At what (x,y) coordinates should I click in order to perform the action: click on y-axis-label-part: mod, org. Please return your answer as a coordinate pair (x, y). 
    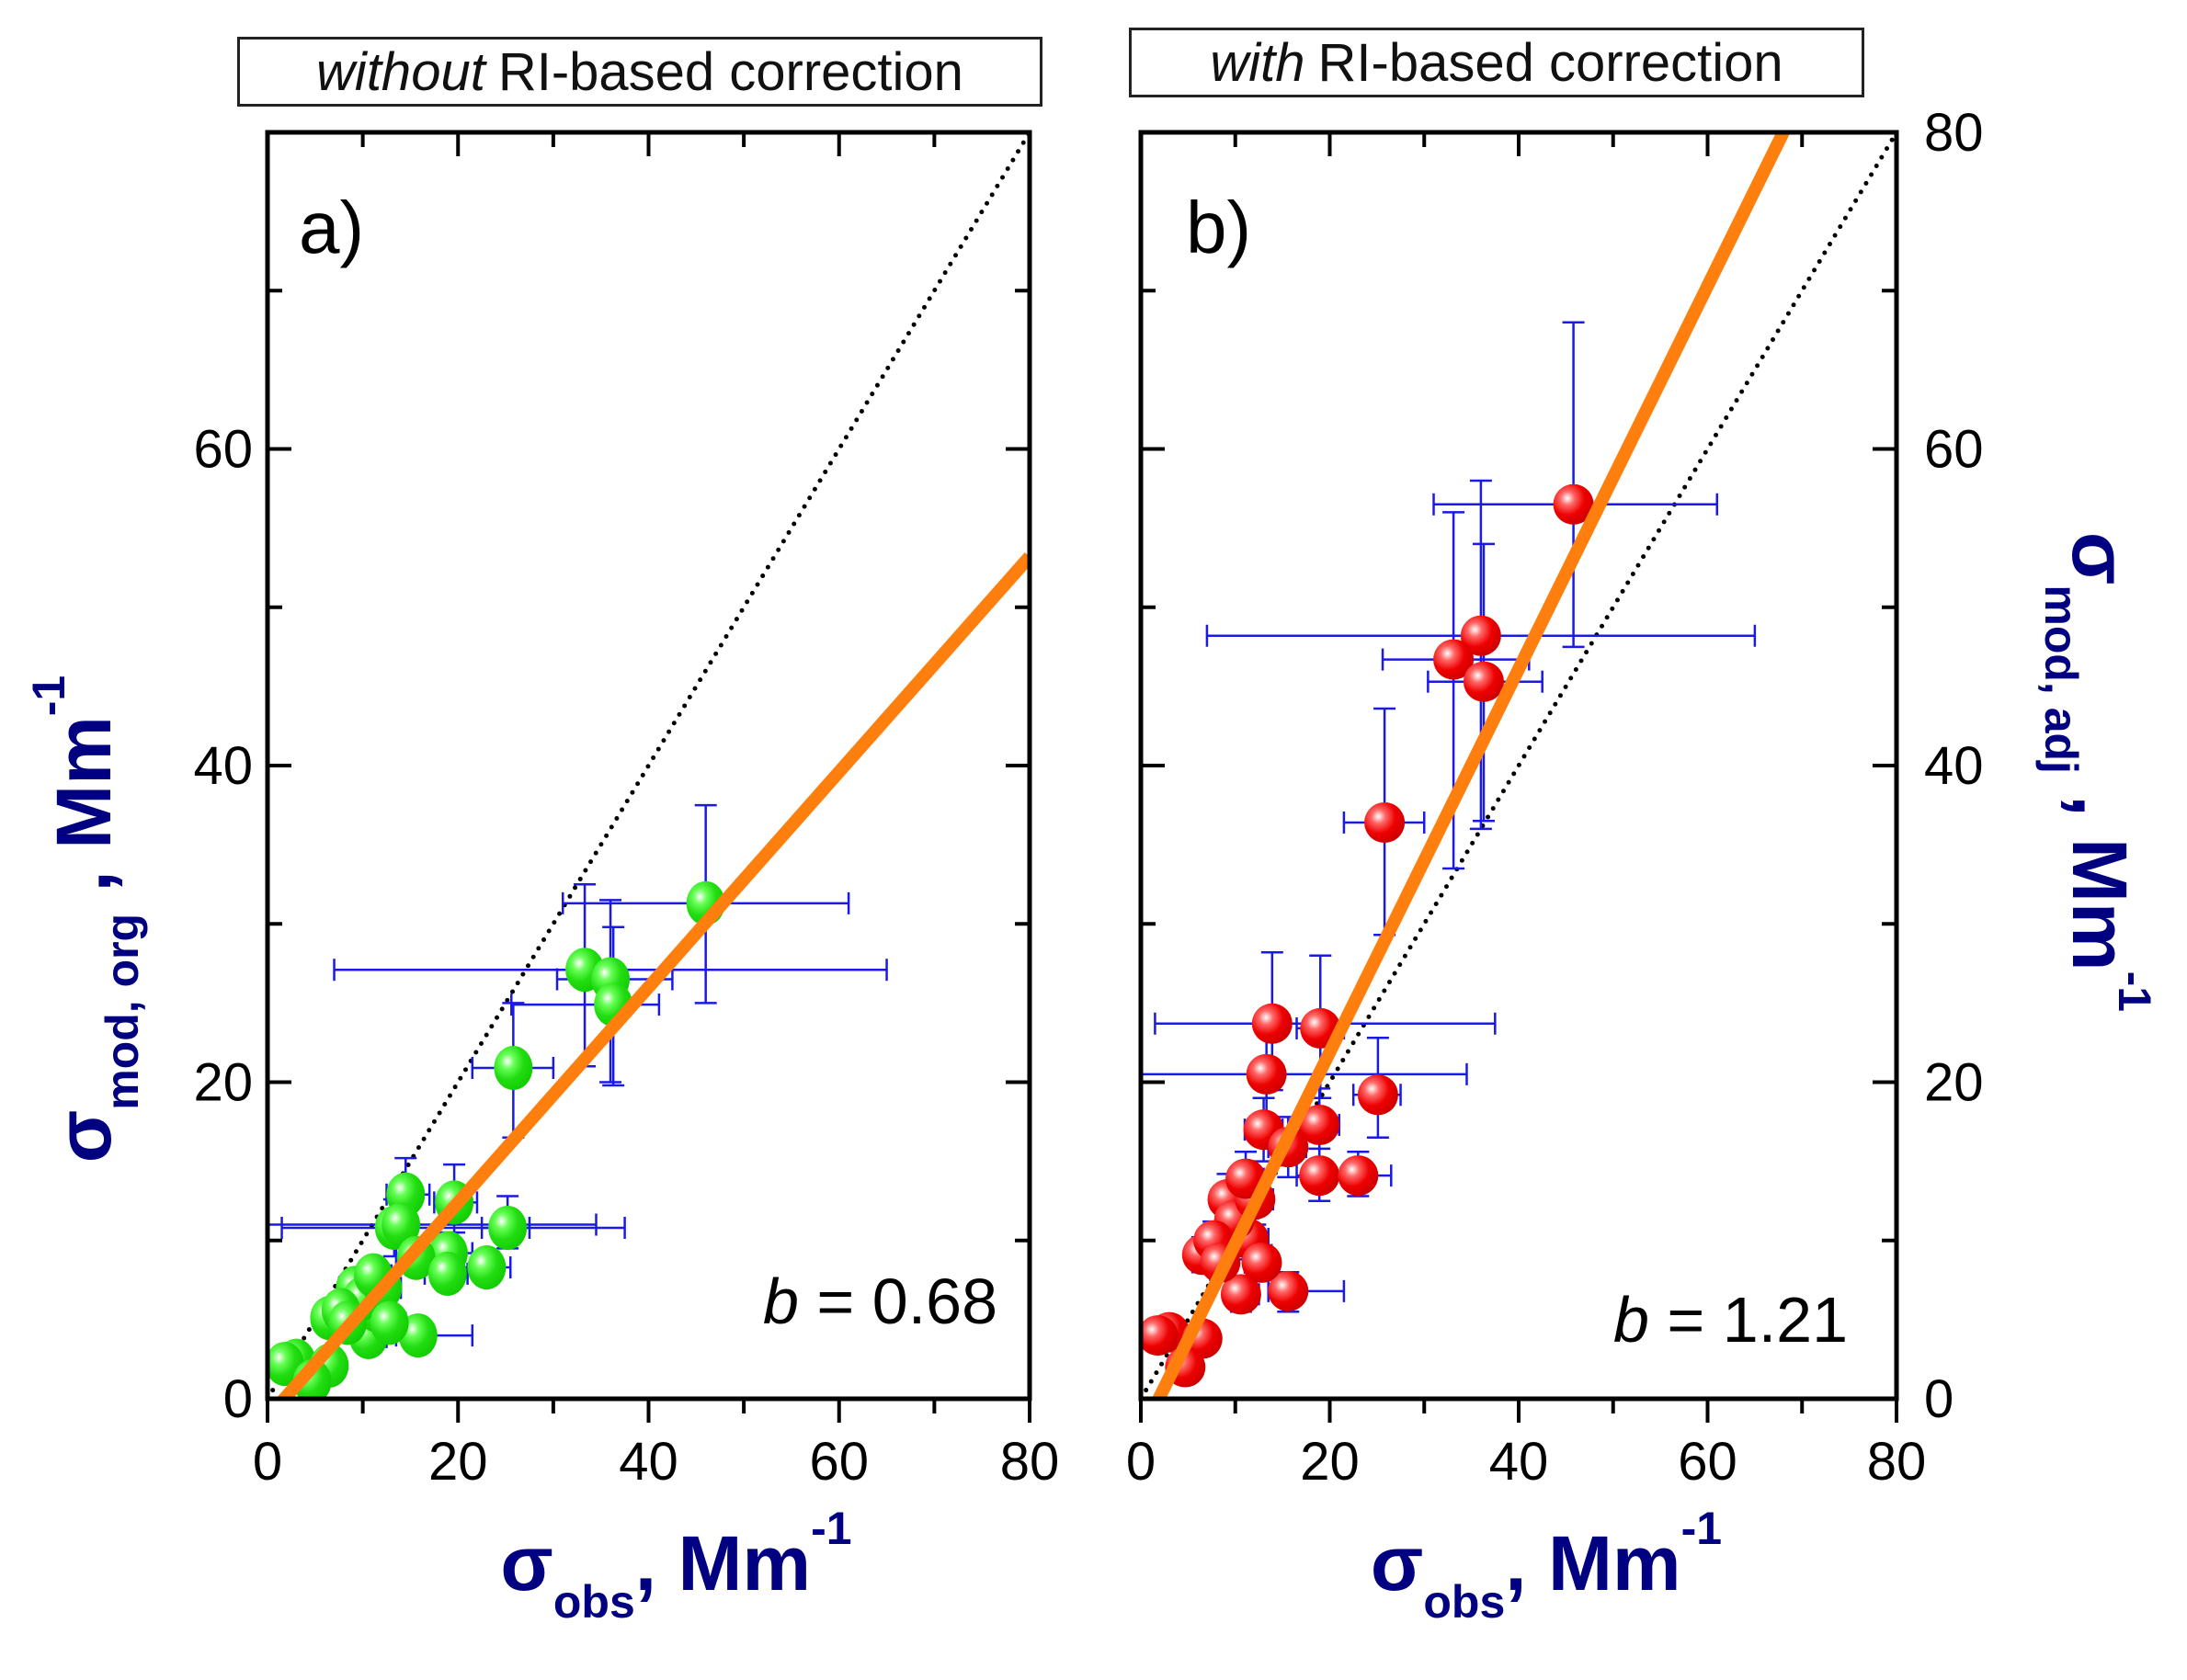
    Looking at the image, I should click on (122, 1012).